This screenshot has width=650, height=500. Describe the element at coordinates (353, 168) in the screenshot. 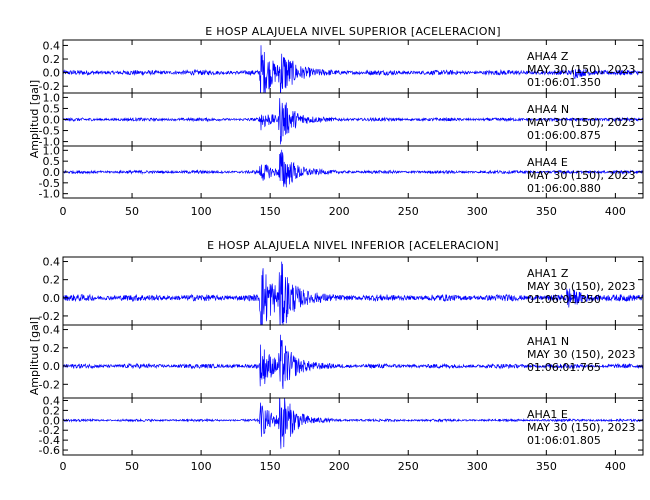

I see `waveform-aha4-e` at that location.